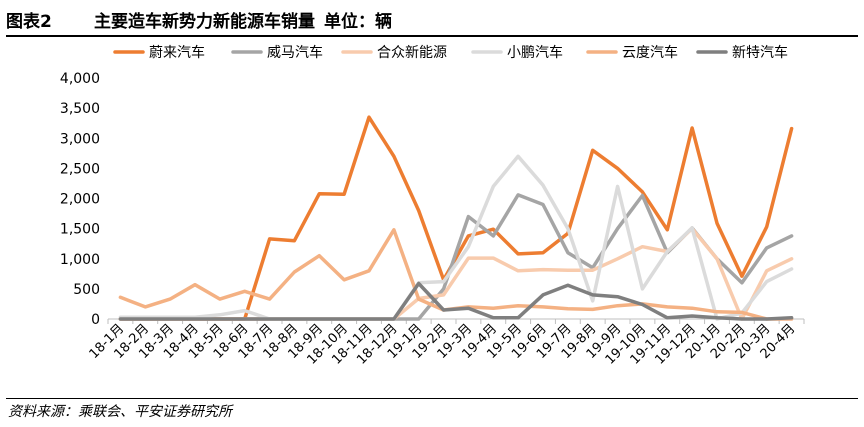 Image resolution: width=864 pixels, height=427 pixels. I want to click on figure-title: 主要造车新势力新能源车销量, so click(204, 21).